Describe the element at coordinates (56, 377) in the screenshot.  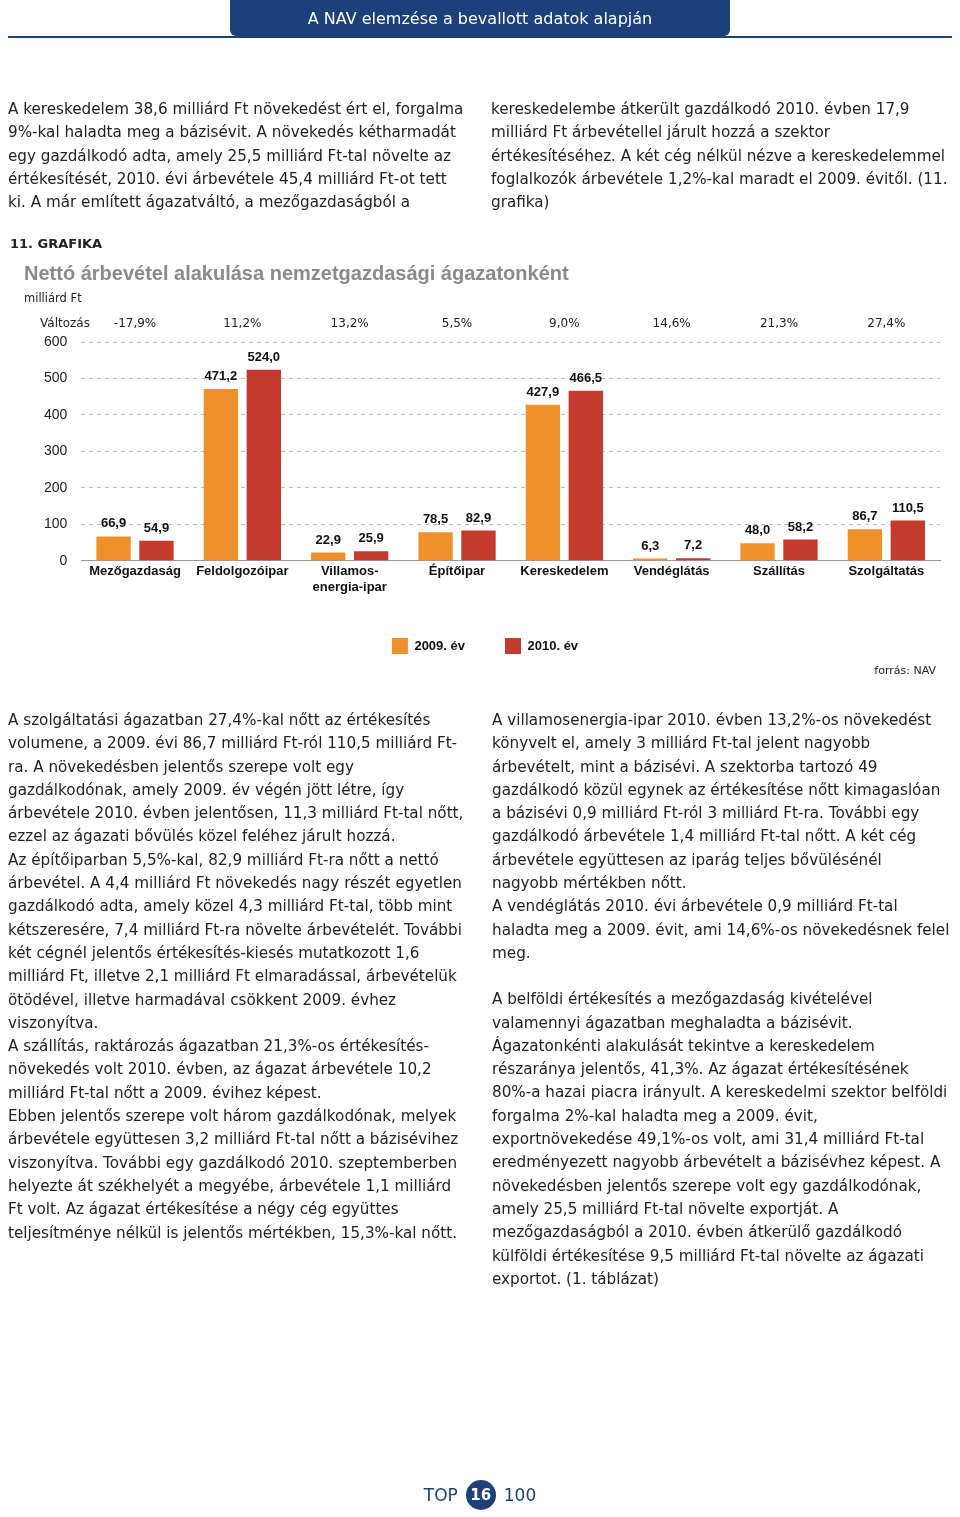
I see `y-tick-label: 500` at that location.